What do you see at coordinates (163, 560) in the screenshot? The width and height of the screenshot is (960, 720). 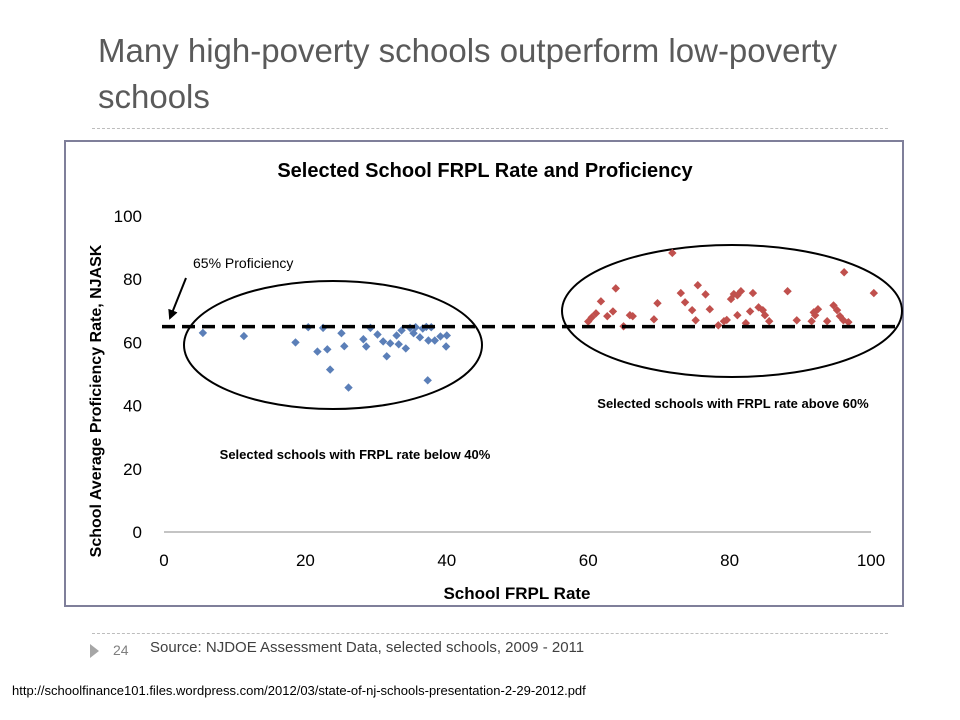 I see `x-tick-label: 0` at bounding box center [163, 560].